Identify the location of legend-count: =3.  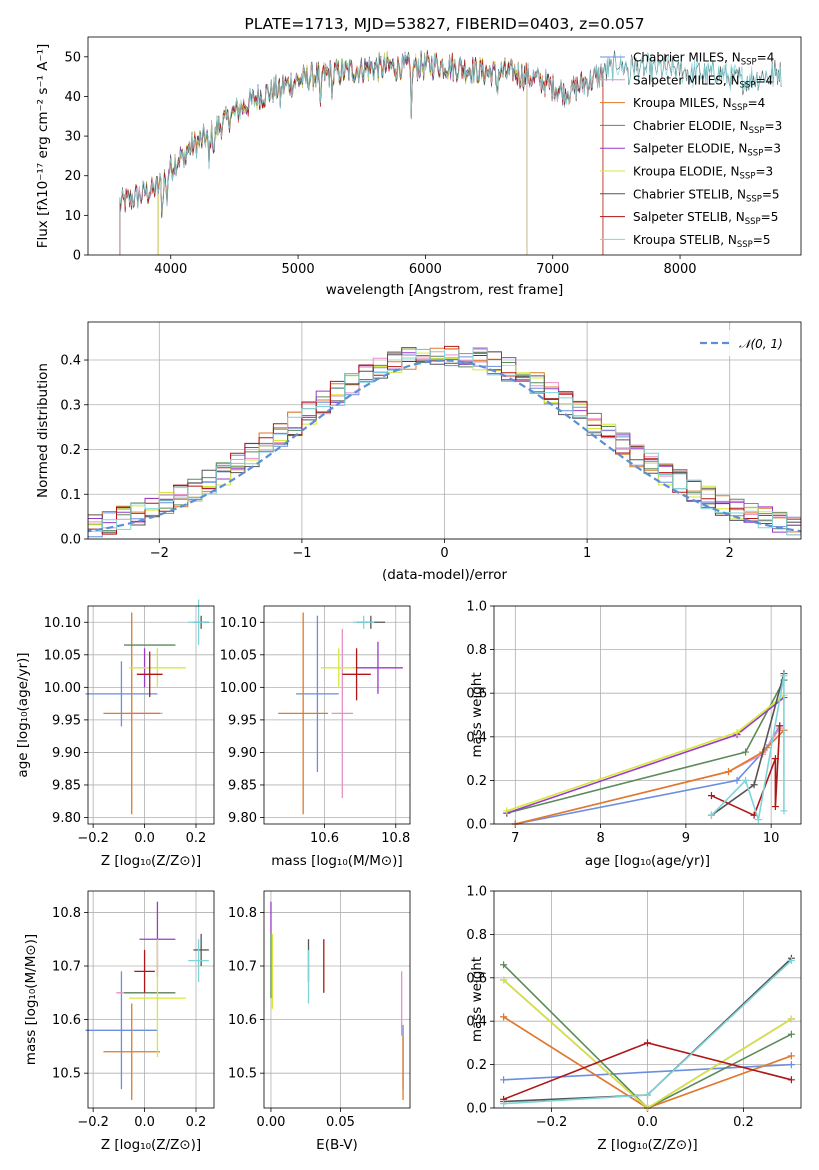
(764, 172).